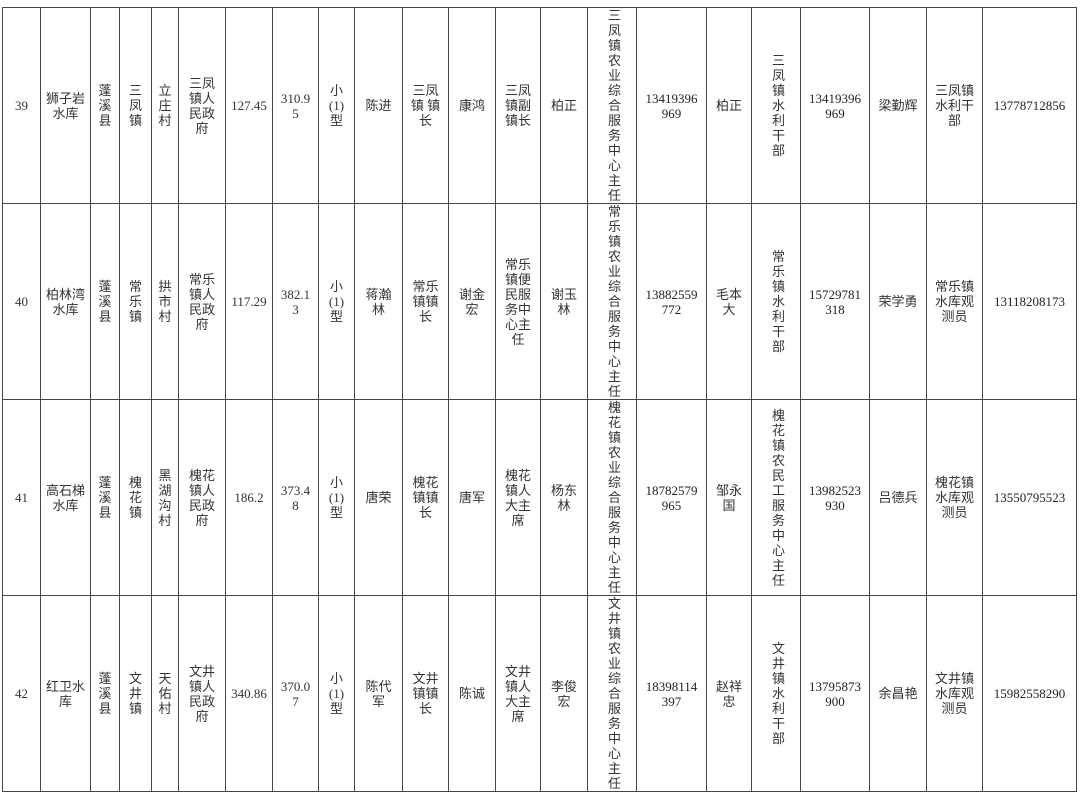 This screenshot has height=792, width=1080. Describe the element at coordinates (65, 497) in the screenshot. I see `cell-reservoir-name: 高石梯水库` at that location.